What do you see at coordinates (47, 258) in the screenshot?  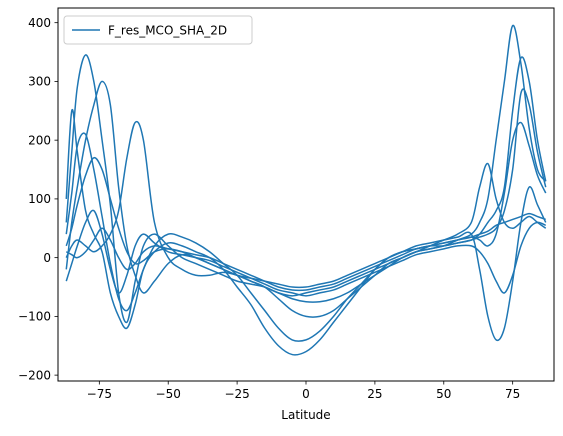 I see `y-tick-label: 0` at bounding box center [47, 258].